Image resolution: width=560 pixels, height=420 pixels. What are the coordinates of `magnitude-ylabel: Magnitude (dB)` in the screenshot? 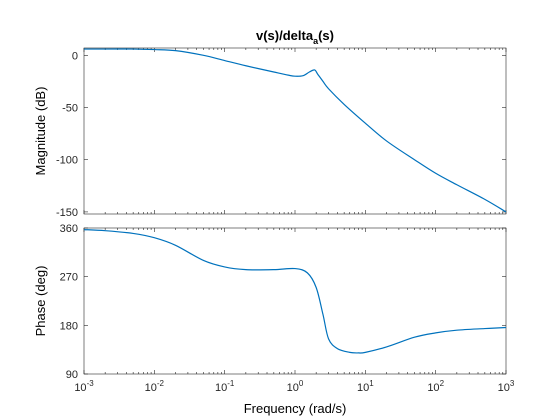 It's located at (40, 131).